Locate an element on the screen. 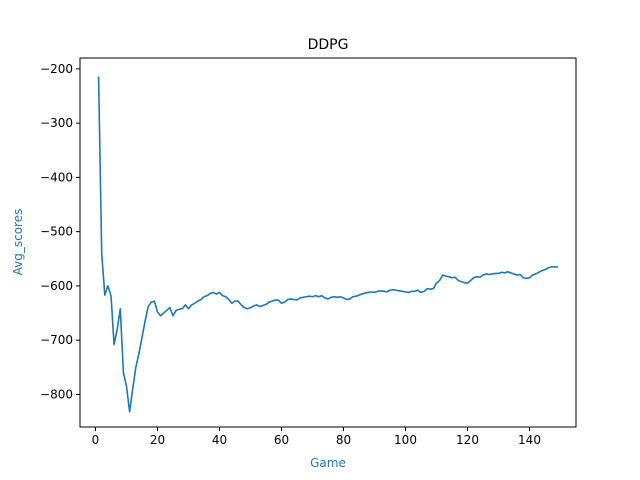 The image size is (640, 480). x-tick-label: 40 is located at coordinates (219, 440).